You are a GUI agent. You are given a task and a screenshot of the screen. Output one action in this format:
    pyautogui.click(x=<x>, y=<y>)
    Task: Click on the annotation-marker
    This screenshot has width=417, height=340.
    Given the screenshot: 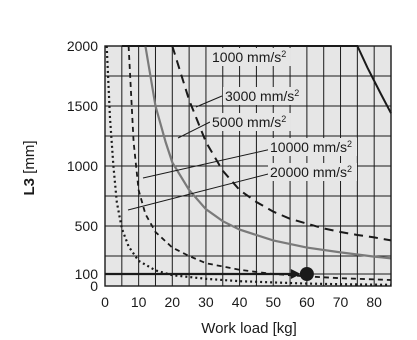 What is the action you would take?
    pyautogui.click(x=306, y=274)
    